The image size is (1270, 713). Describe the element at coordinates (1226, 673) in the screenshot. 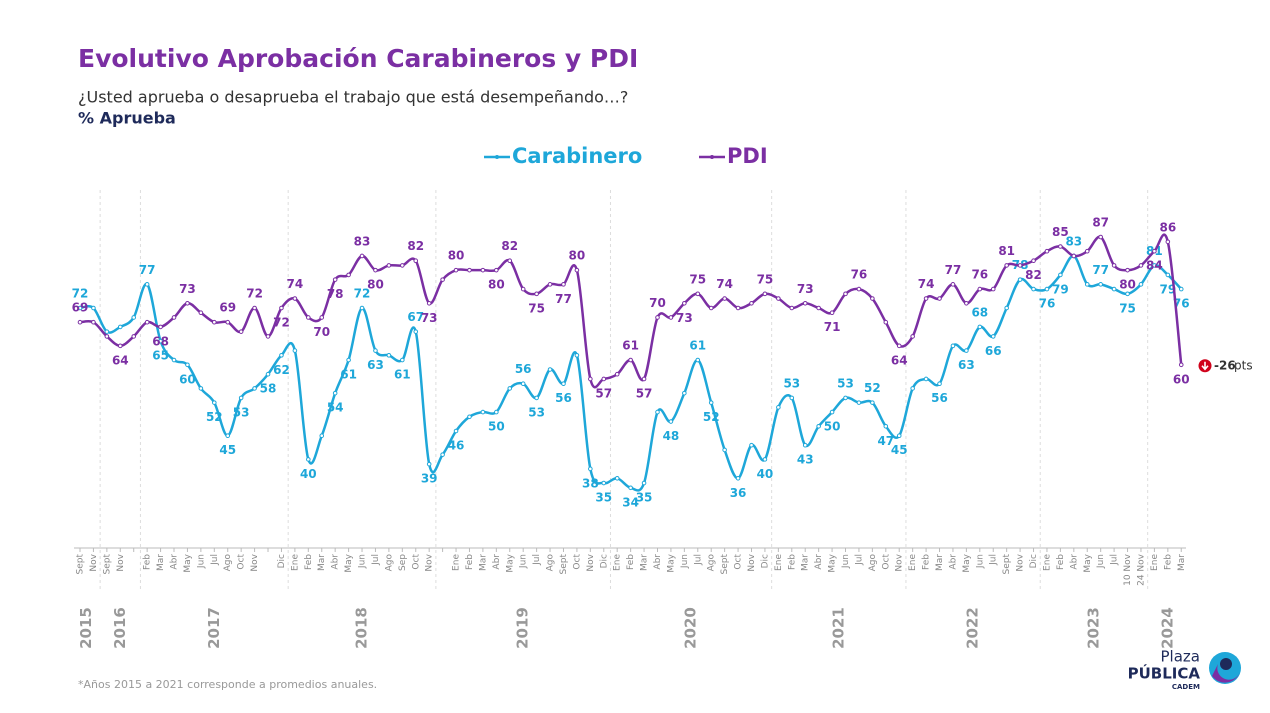

I see `logo-swirl` at that location.